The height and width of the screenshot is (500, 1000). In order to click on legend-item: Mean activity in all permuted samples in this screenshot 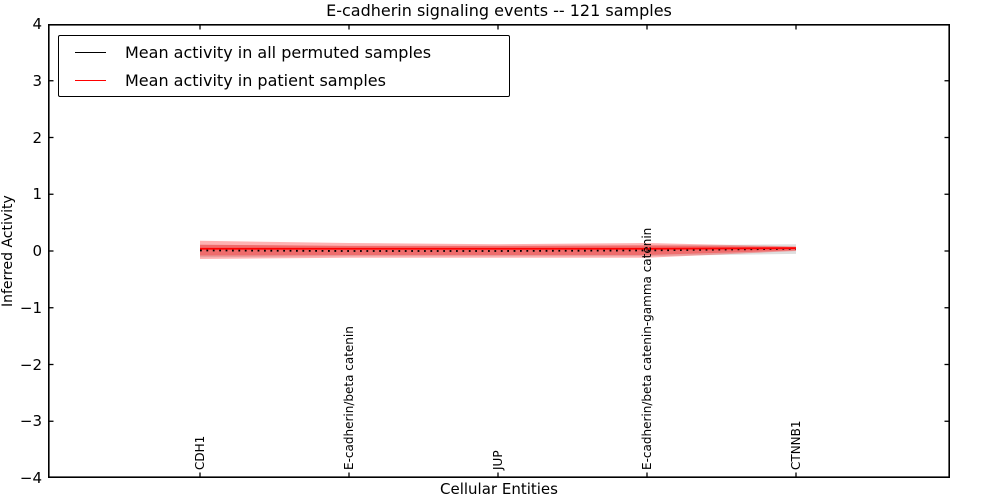, I will do `click(292, 52)`.